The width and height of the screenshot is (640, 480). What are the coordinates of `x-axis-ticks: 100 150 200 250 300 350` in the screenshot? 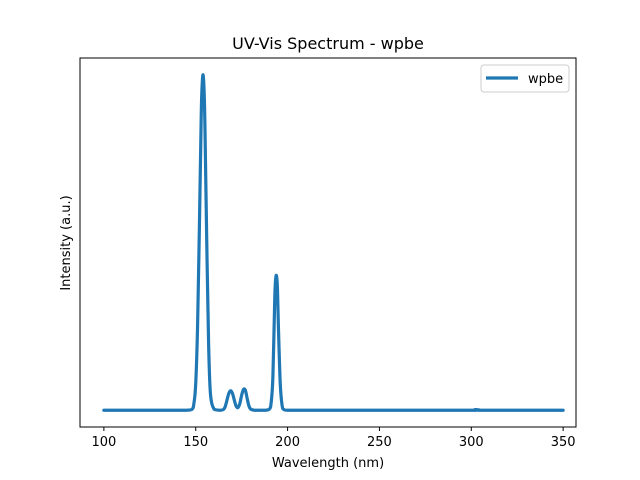 It's located at (333, 438).